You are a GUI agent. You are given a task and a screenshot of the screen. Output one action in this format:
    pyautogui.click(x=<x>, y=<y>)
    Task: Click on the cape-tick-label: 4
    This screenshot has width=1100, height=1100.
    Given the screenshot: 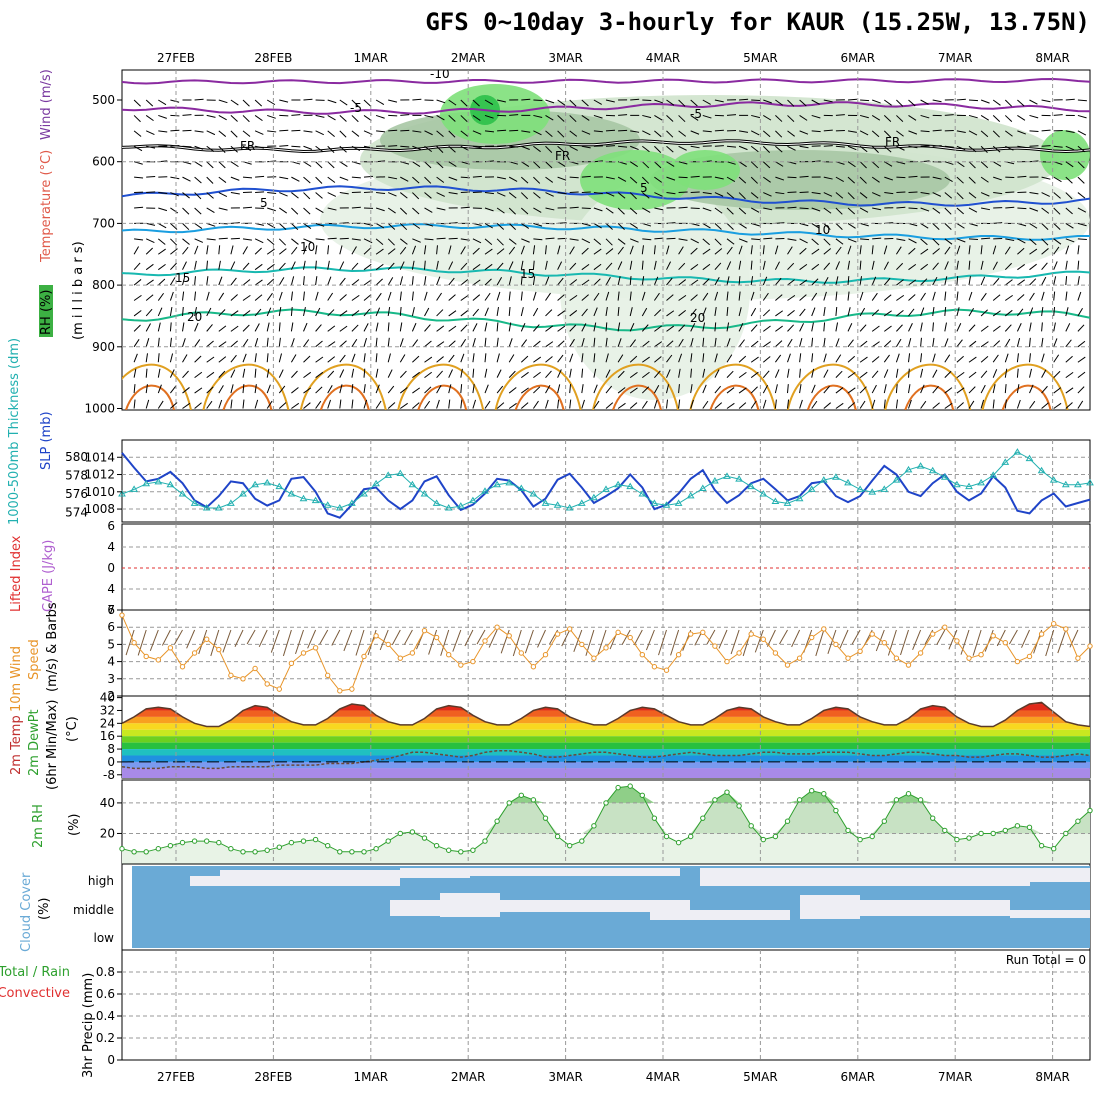 What is the action you would take?
    pyautogui.click(x=111, y=589)
    